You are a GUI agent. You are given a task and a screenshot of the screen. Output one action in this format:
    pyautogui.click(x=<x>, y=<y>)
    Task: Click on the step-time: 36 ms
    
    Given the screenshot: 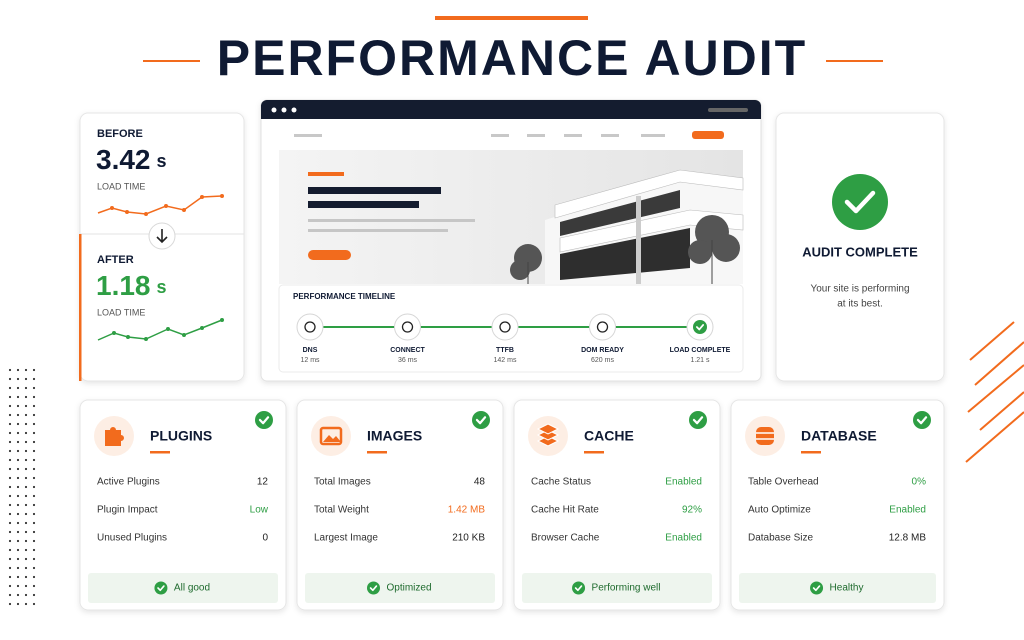 What is the action you would take?
    pyautogui.click(x=408, y=360)
    